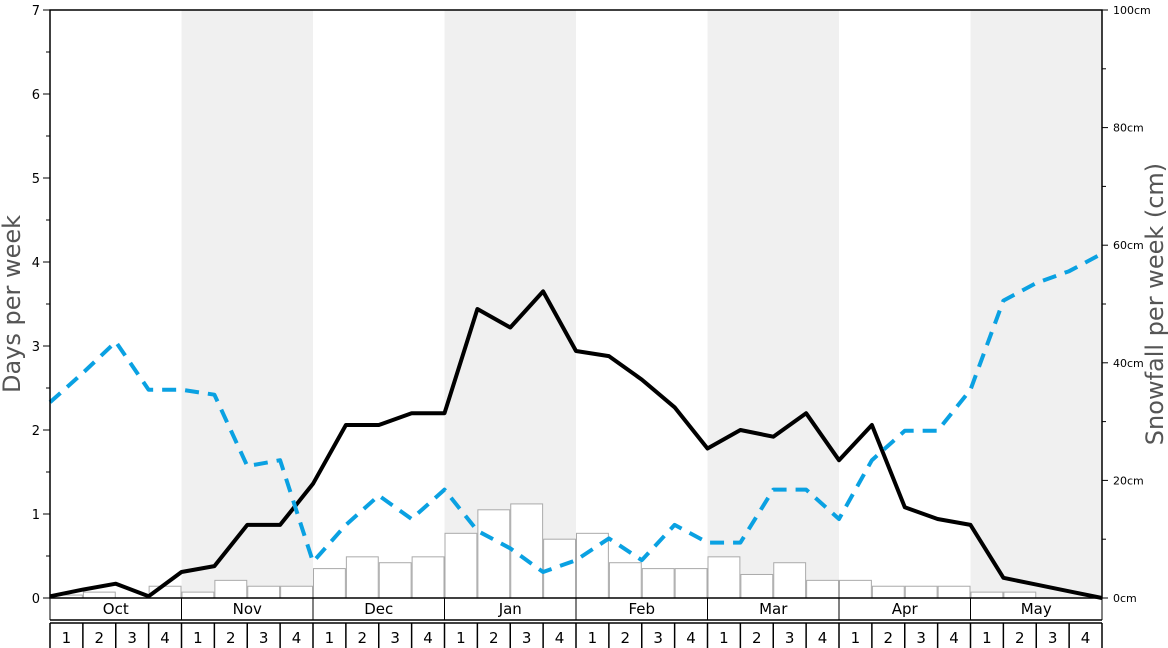 This screenshot has height=648, width=1168. Describe the element at coordinates (773, 609) in the screenshot. I see `month-label: Mar` at that location.